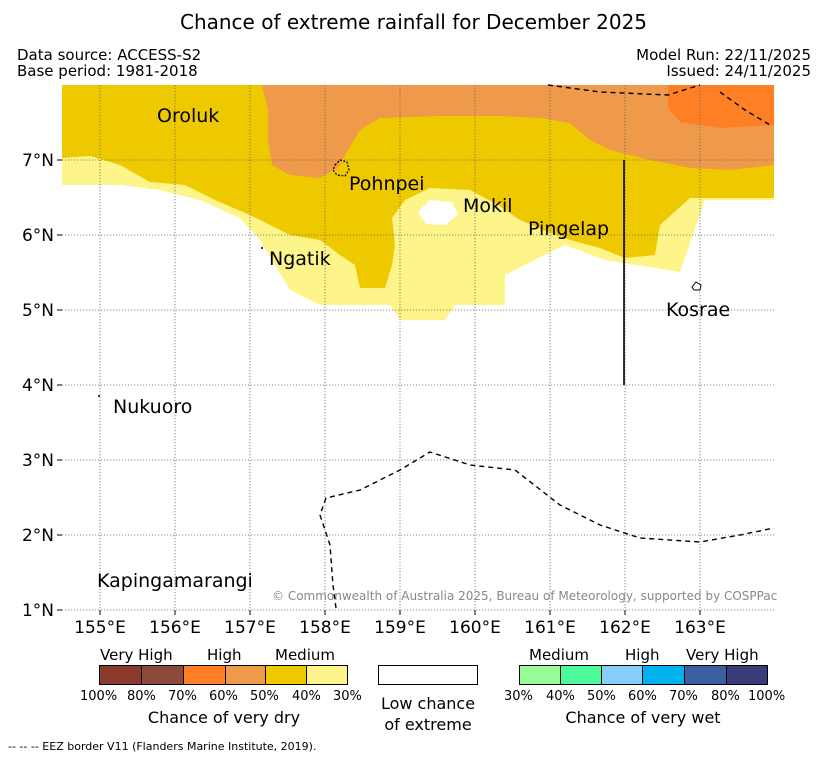  What do you see at coordinates (428, 675) in the screenshot?
I see `low-chance-swatch` at bounding box center [428, 675].